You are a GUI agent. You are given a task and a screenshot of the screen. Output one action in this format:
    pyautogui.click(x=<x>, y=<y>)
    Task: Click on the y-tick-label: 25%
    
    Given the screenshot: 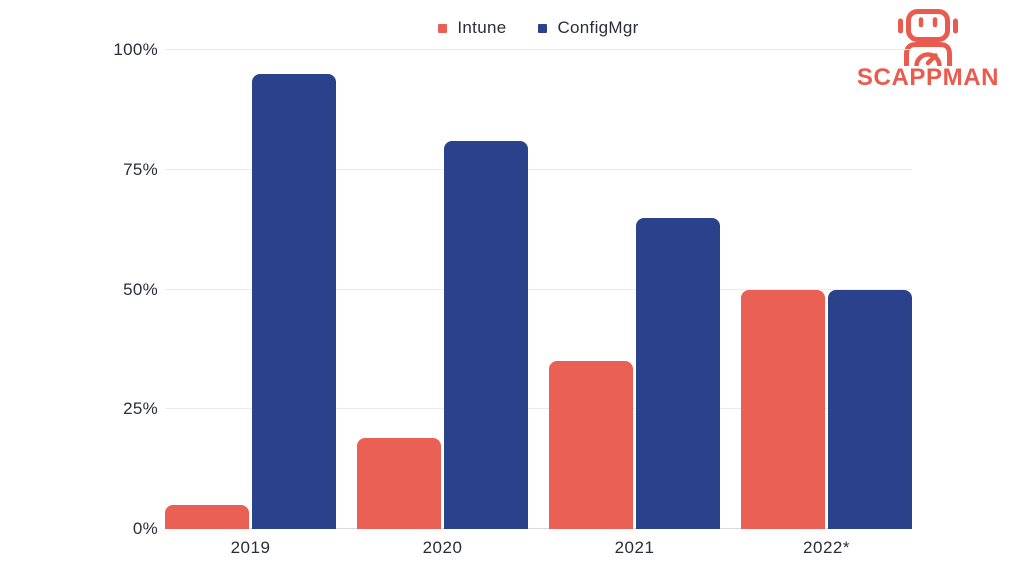 What is the action you would take?
    pyautogui.click(x=140, y=409)
    